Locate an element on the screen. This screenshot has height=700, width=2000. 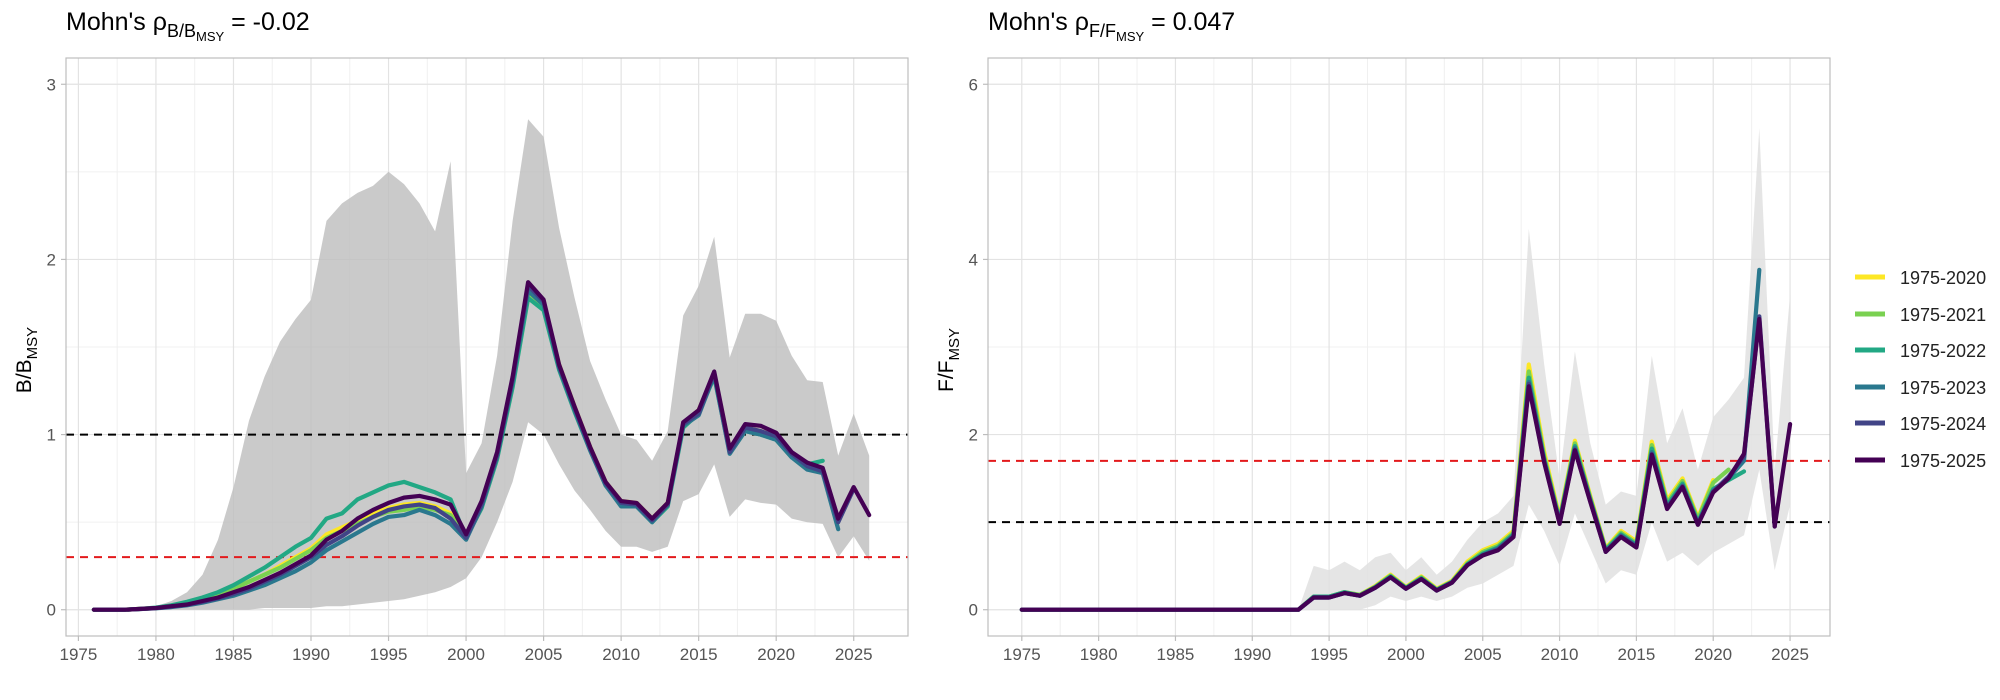
y-axis-label: B/BMSY is located at coordinates (27, 360).